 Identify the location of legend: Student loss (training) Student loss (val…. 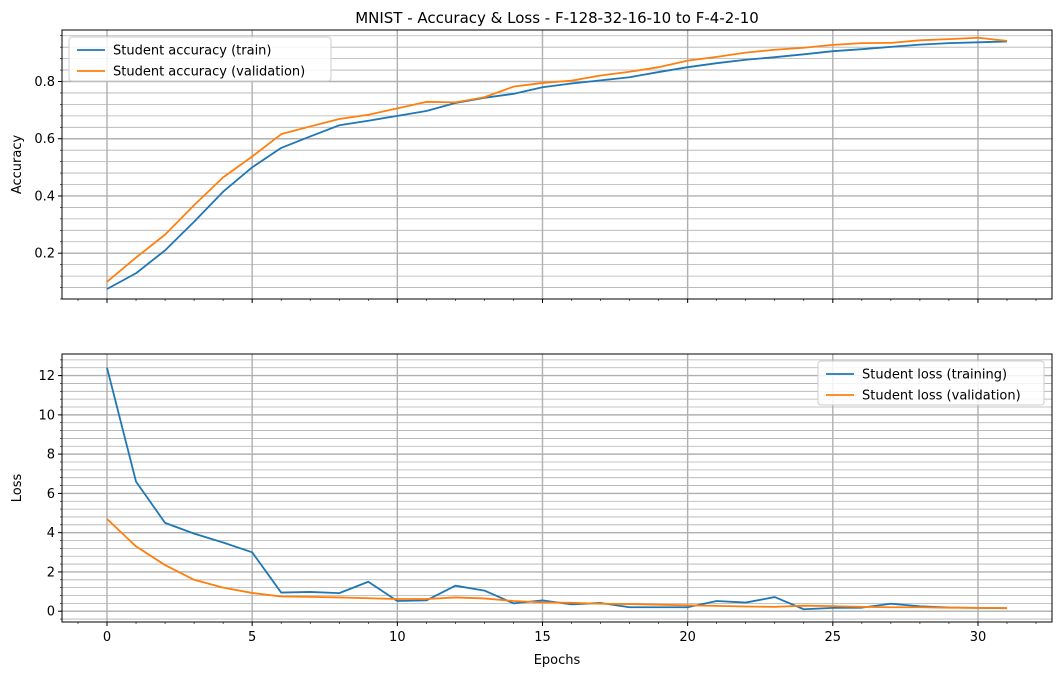
(931, 383).